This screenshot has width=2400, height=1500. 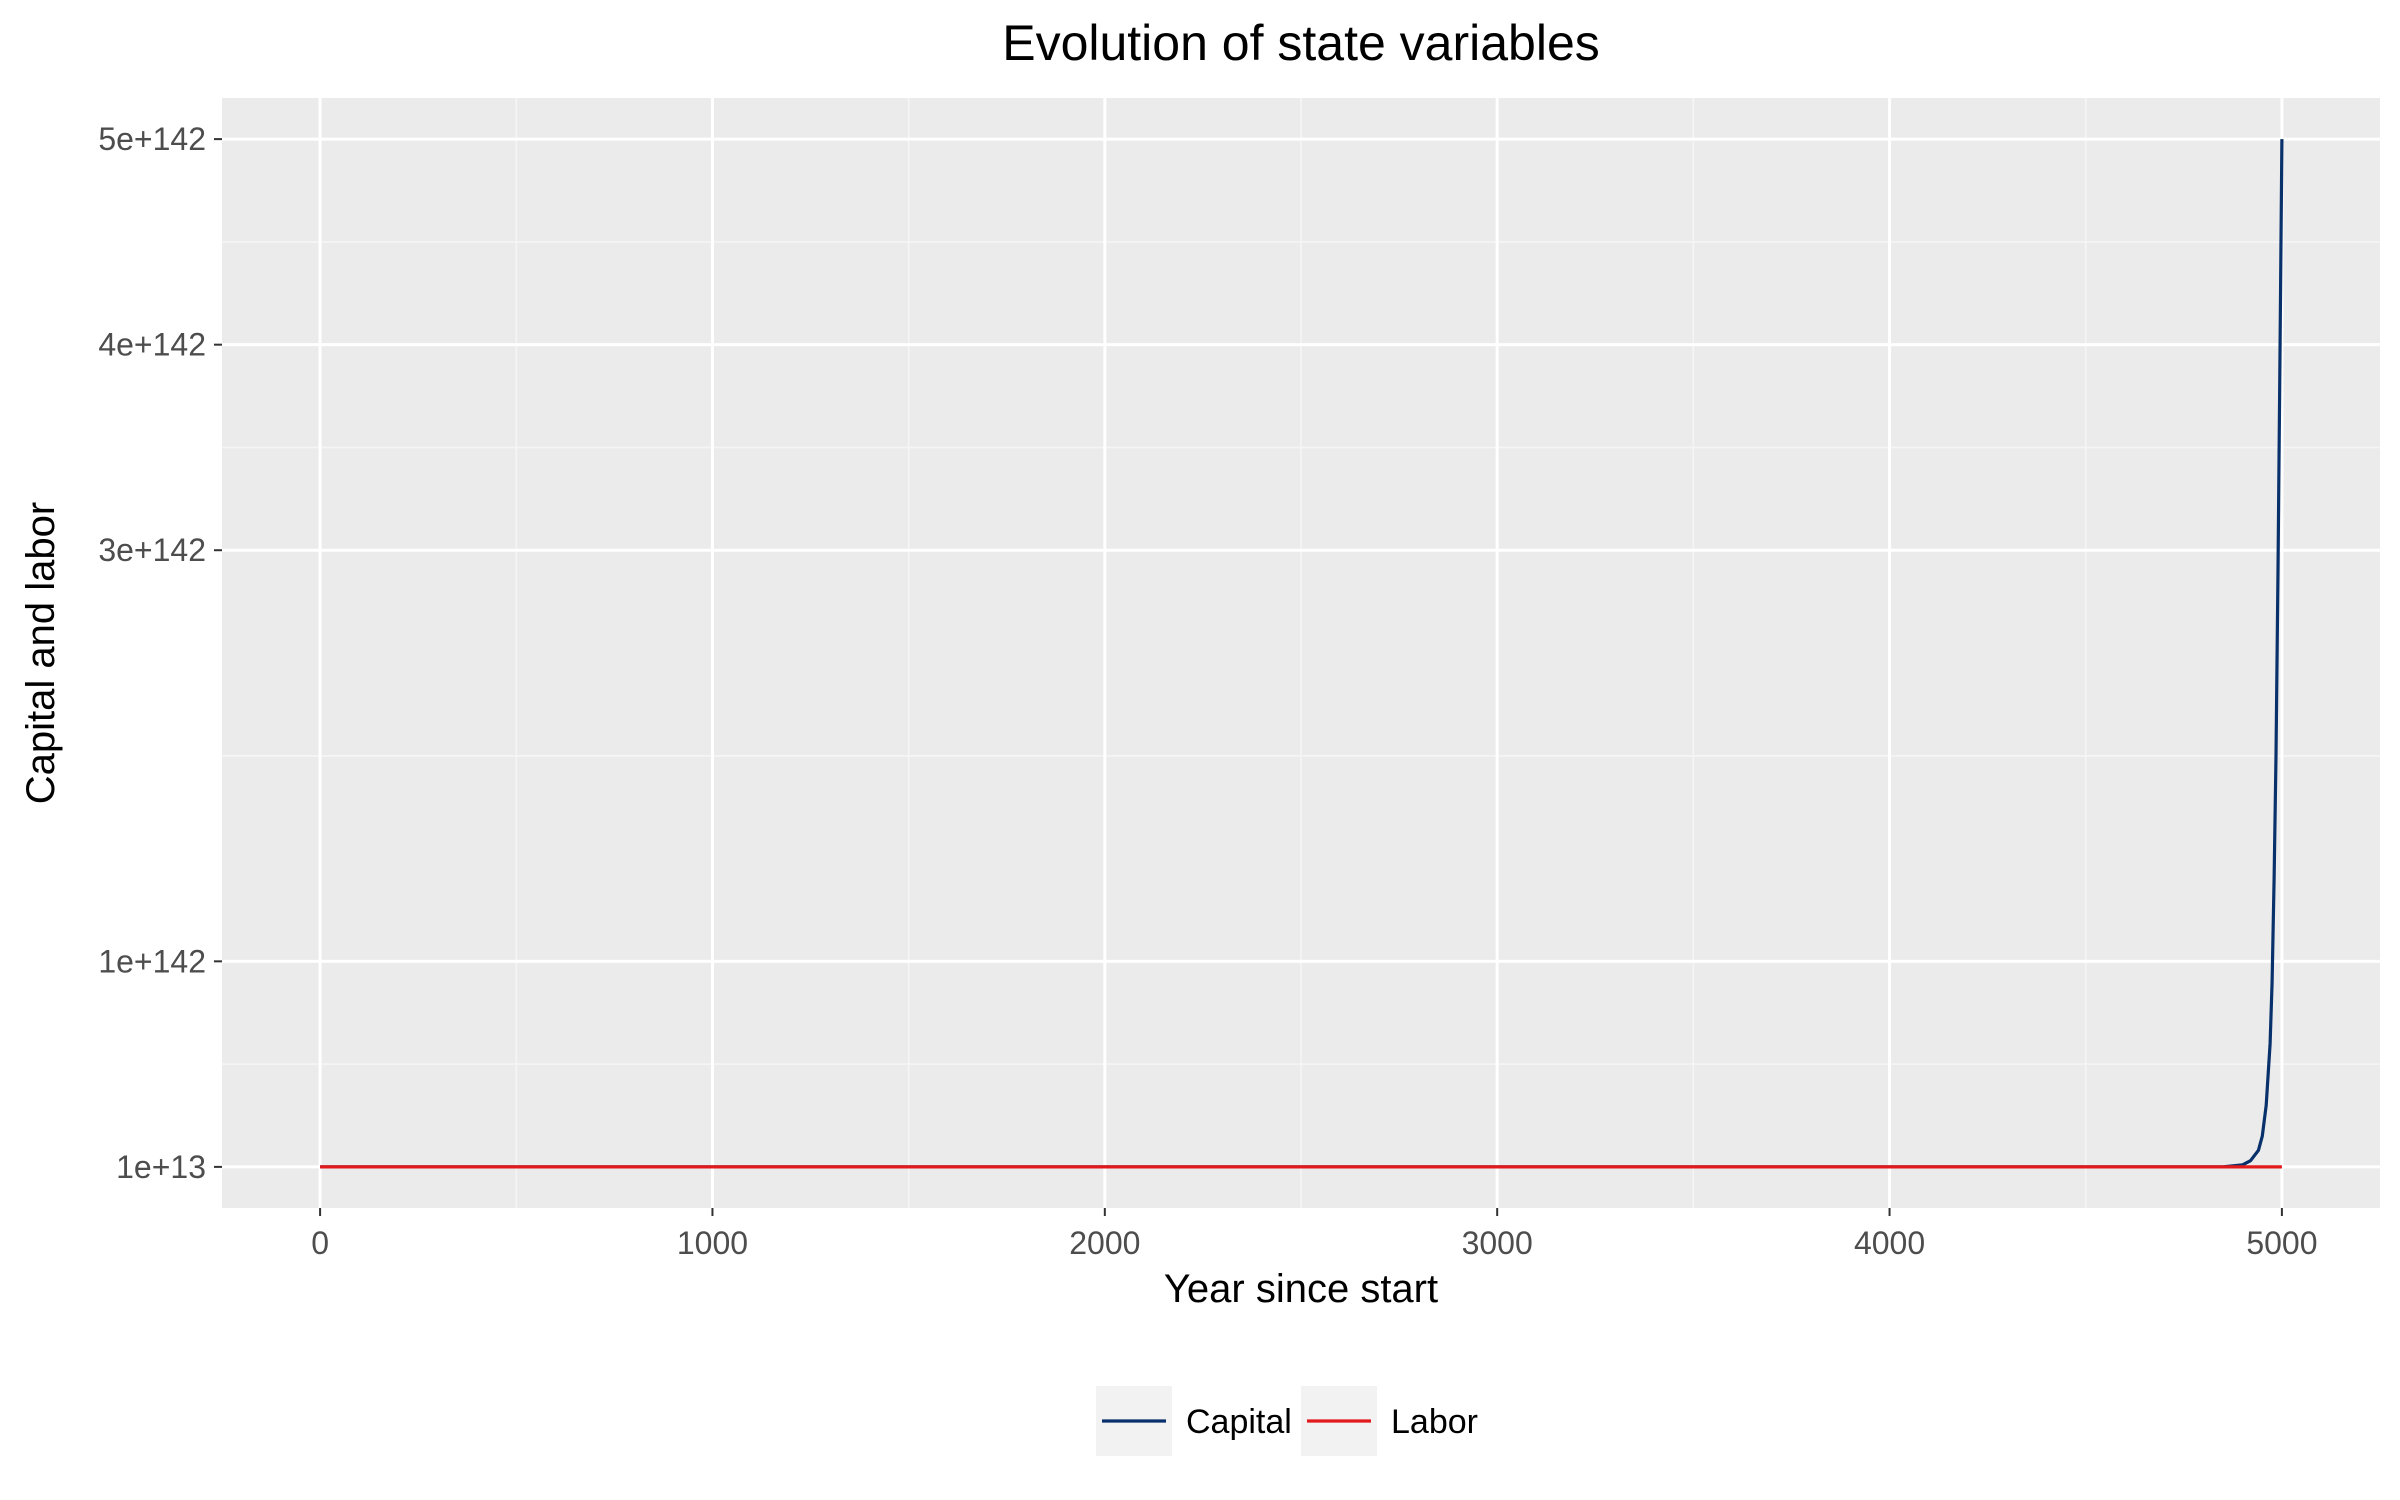 I want to click on chart-title: Evolution of state variables, so click(x=1301, y=43).